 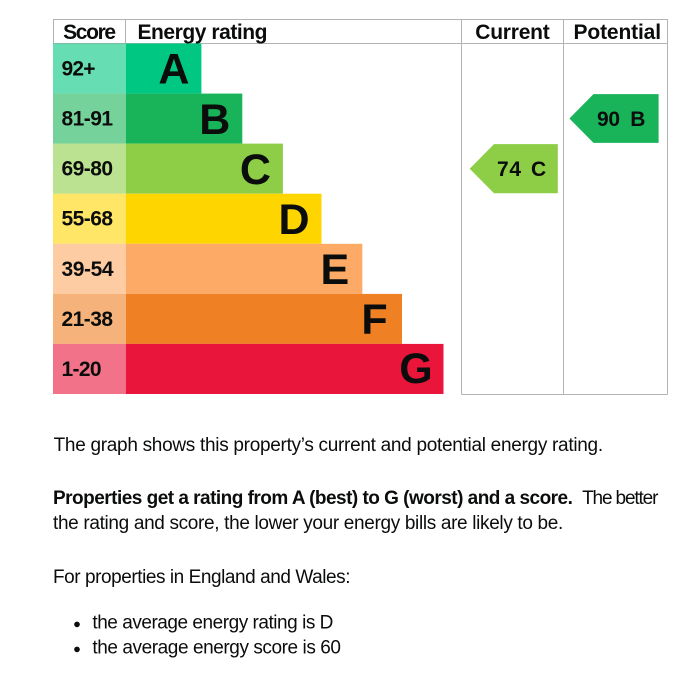 What do you see at coordinates (216, 647) in the screenshot?
I see `svg-text: the average energy score is 60` at bounding box center [216, 647].